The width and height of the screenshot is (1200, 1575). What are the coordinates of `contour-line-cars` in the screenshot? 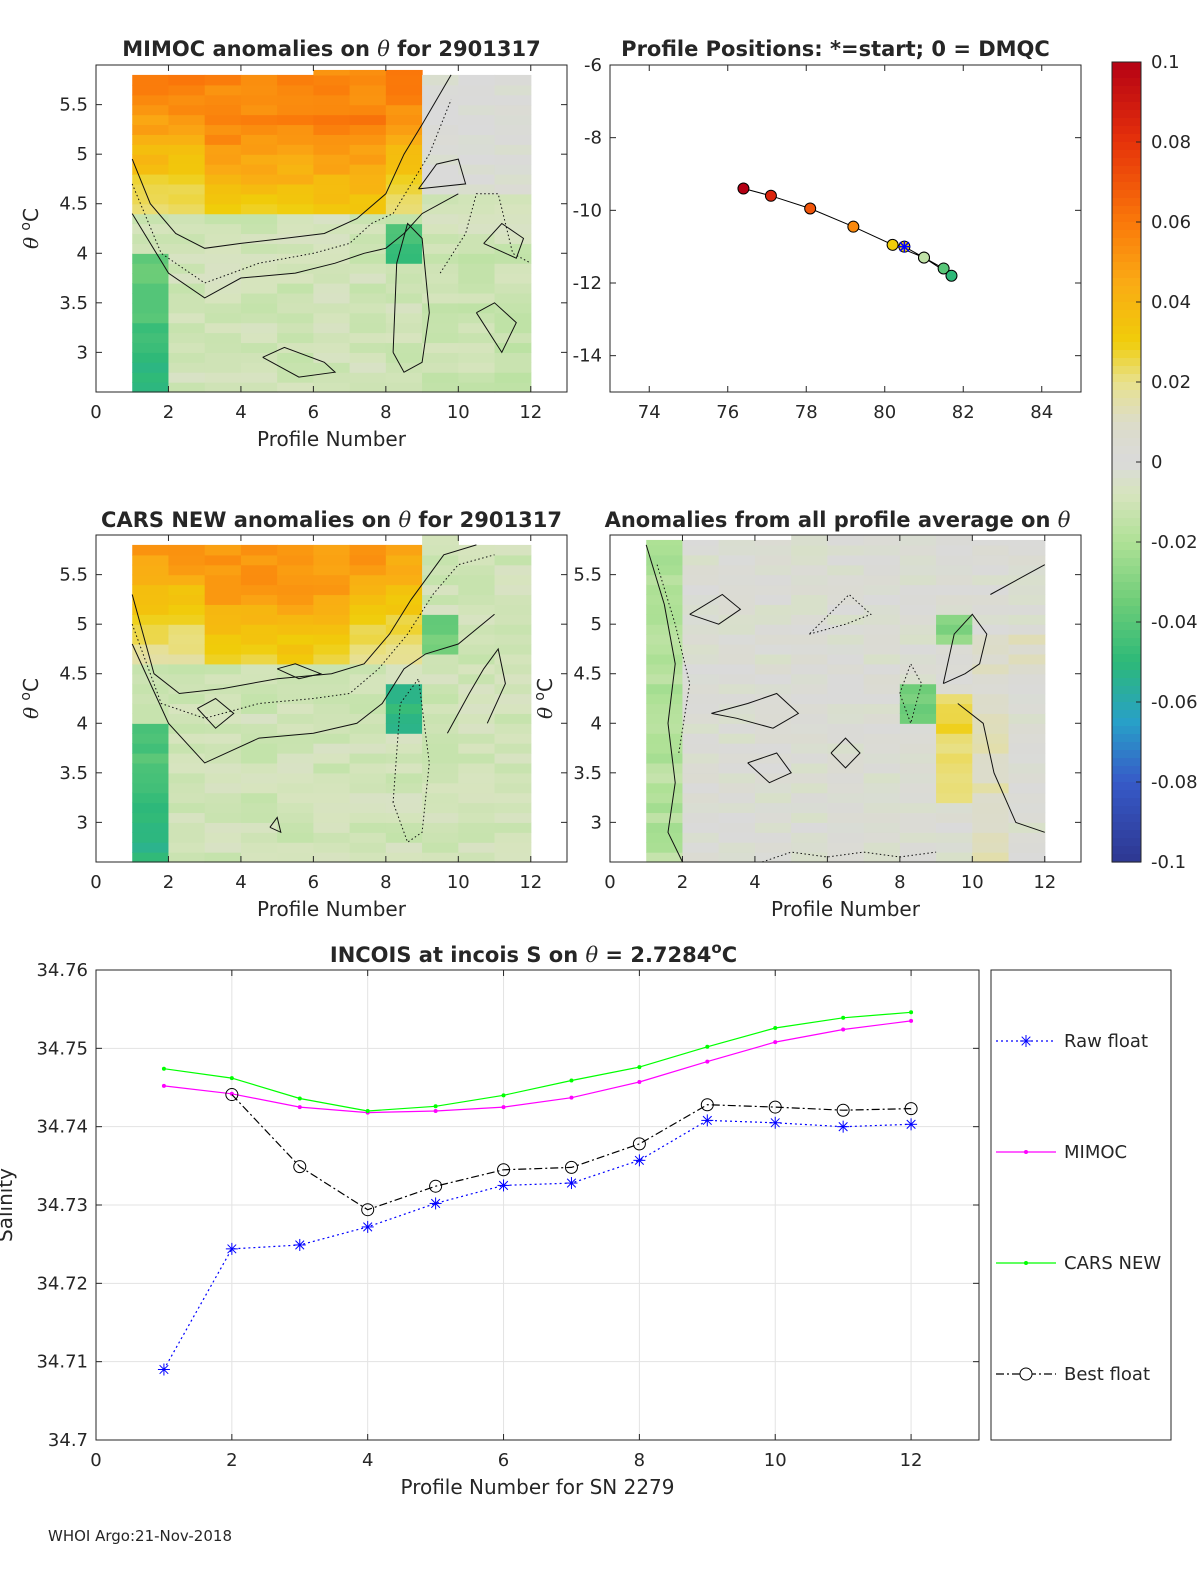 It's located at (313, 636).